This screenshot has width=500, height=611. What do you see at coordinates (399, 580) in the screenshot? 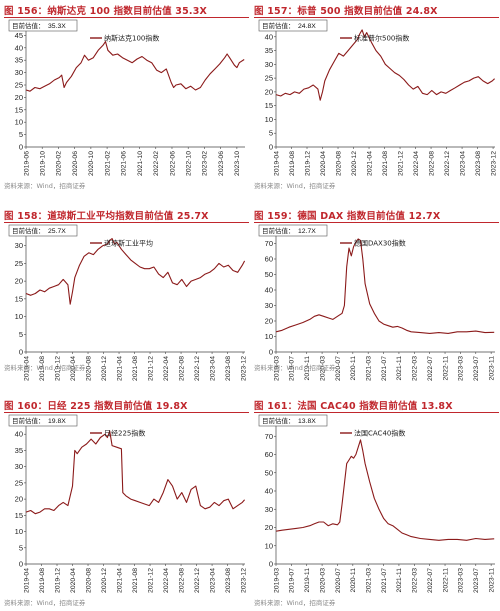
I see `x-tick-label: 2021-11` at bounding box center [399, 580].